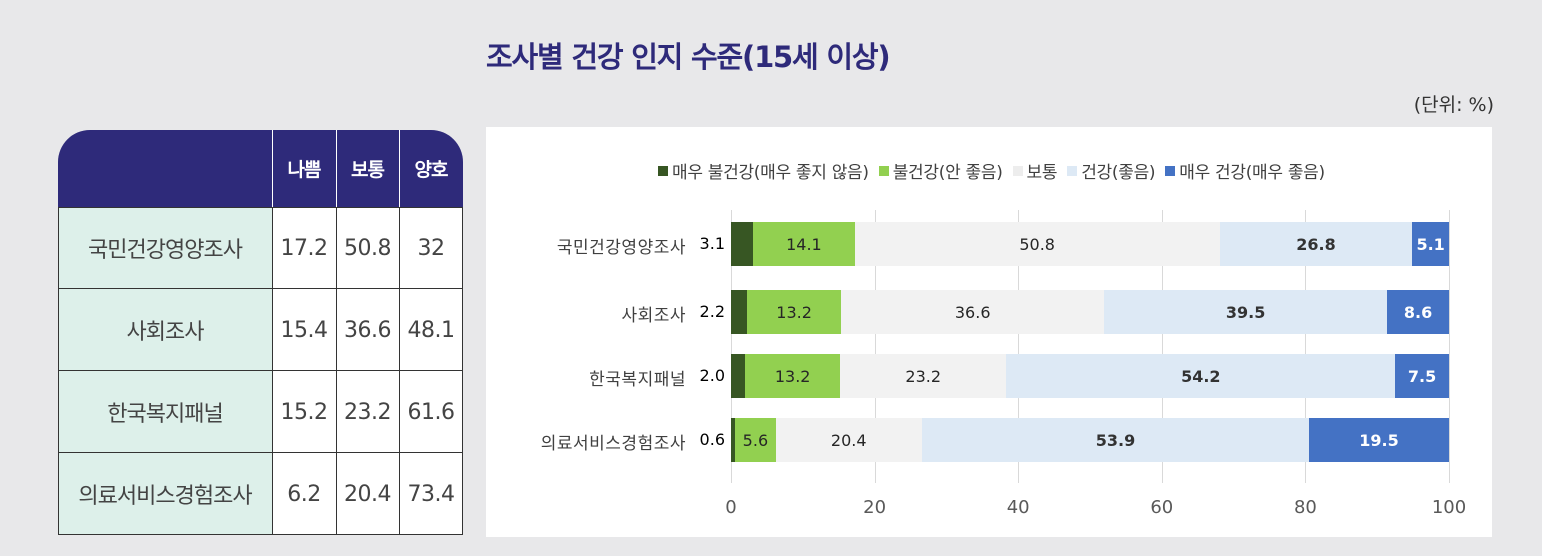 The height and width of the screenshot is (556, 1542). What do you see at coordinates (875, 507) in the screenshot?
I see `x-tick-label: 20` at bounding box center [875, 507].